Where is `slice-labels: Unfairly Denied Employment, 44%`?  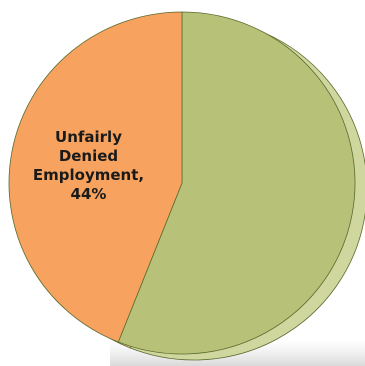 slice-labels: Unfairly Denied Employment, 44% is located at coordinates (88, 165).